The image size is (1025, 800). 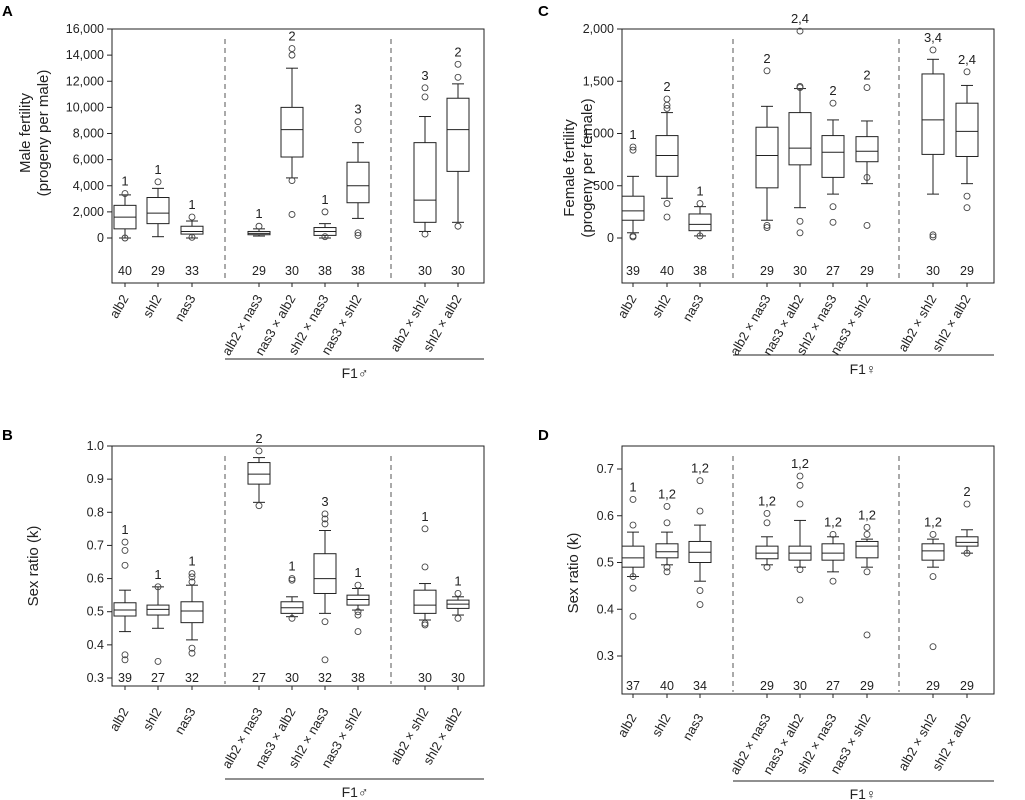 I want to click on significance-label: 3, so click(x=424, y=75).